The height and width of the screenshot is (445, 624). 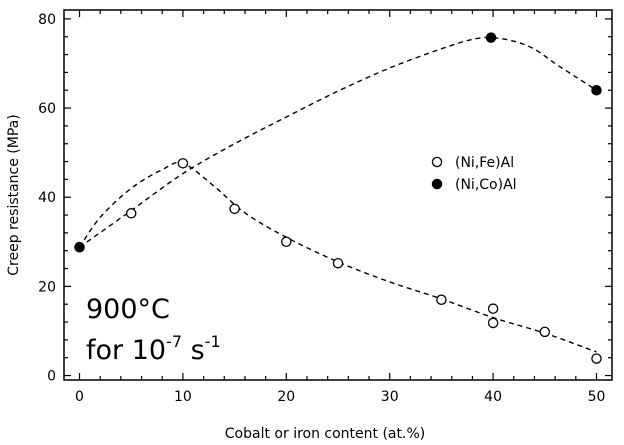 What do you see at coordinates (47, 20) in the screenshot?
I see `y-tick-label: 80` at bounding box center [47, 20].